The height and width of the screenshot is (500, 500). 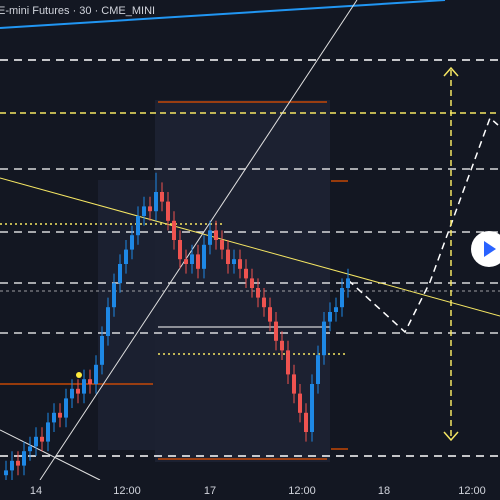 I want to click on x-axis: 14 12:00 17 12:00 18 12:00, so click(x=258, y=491).